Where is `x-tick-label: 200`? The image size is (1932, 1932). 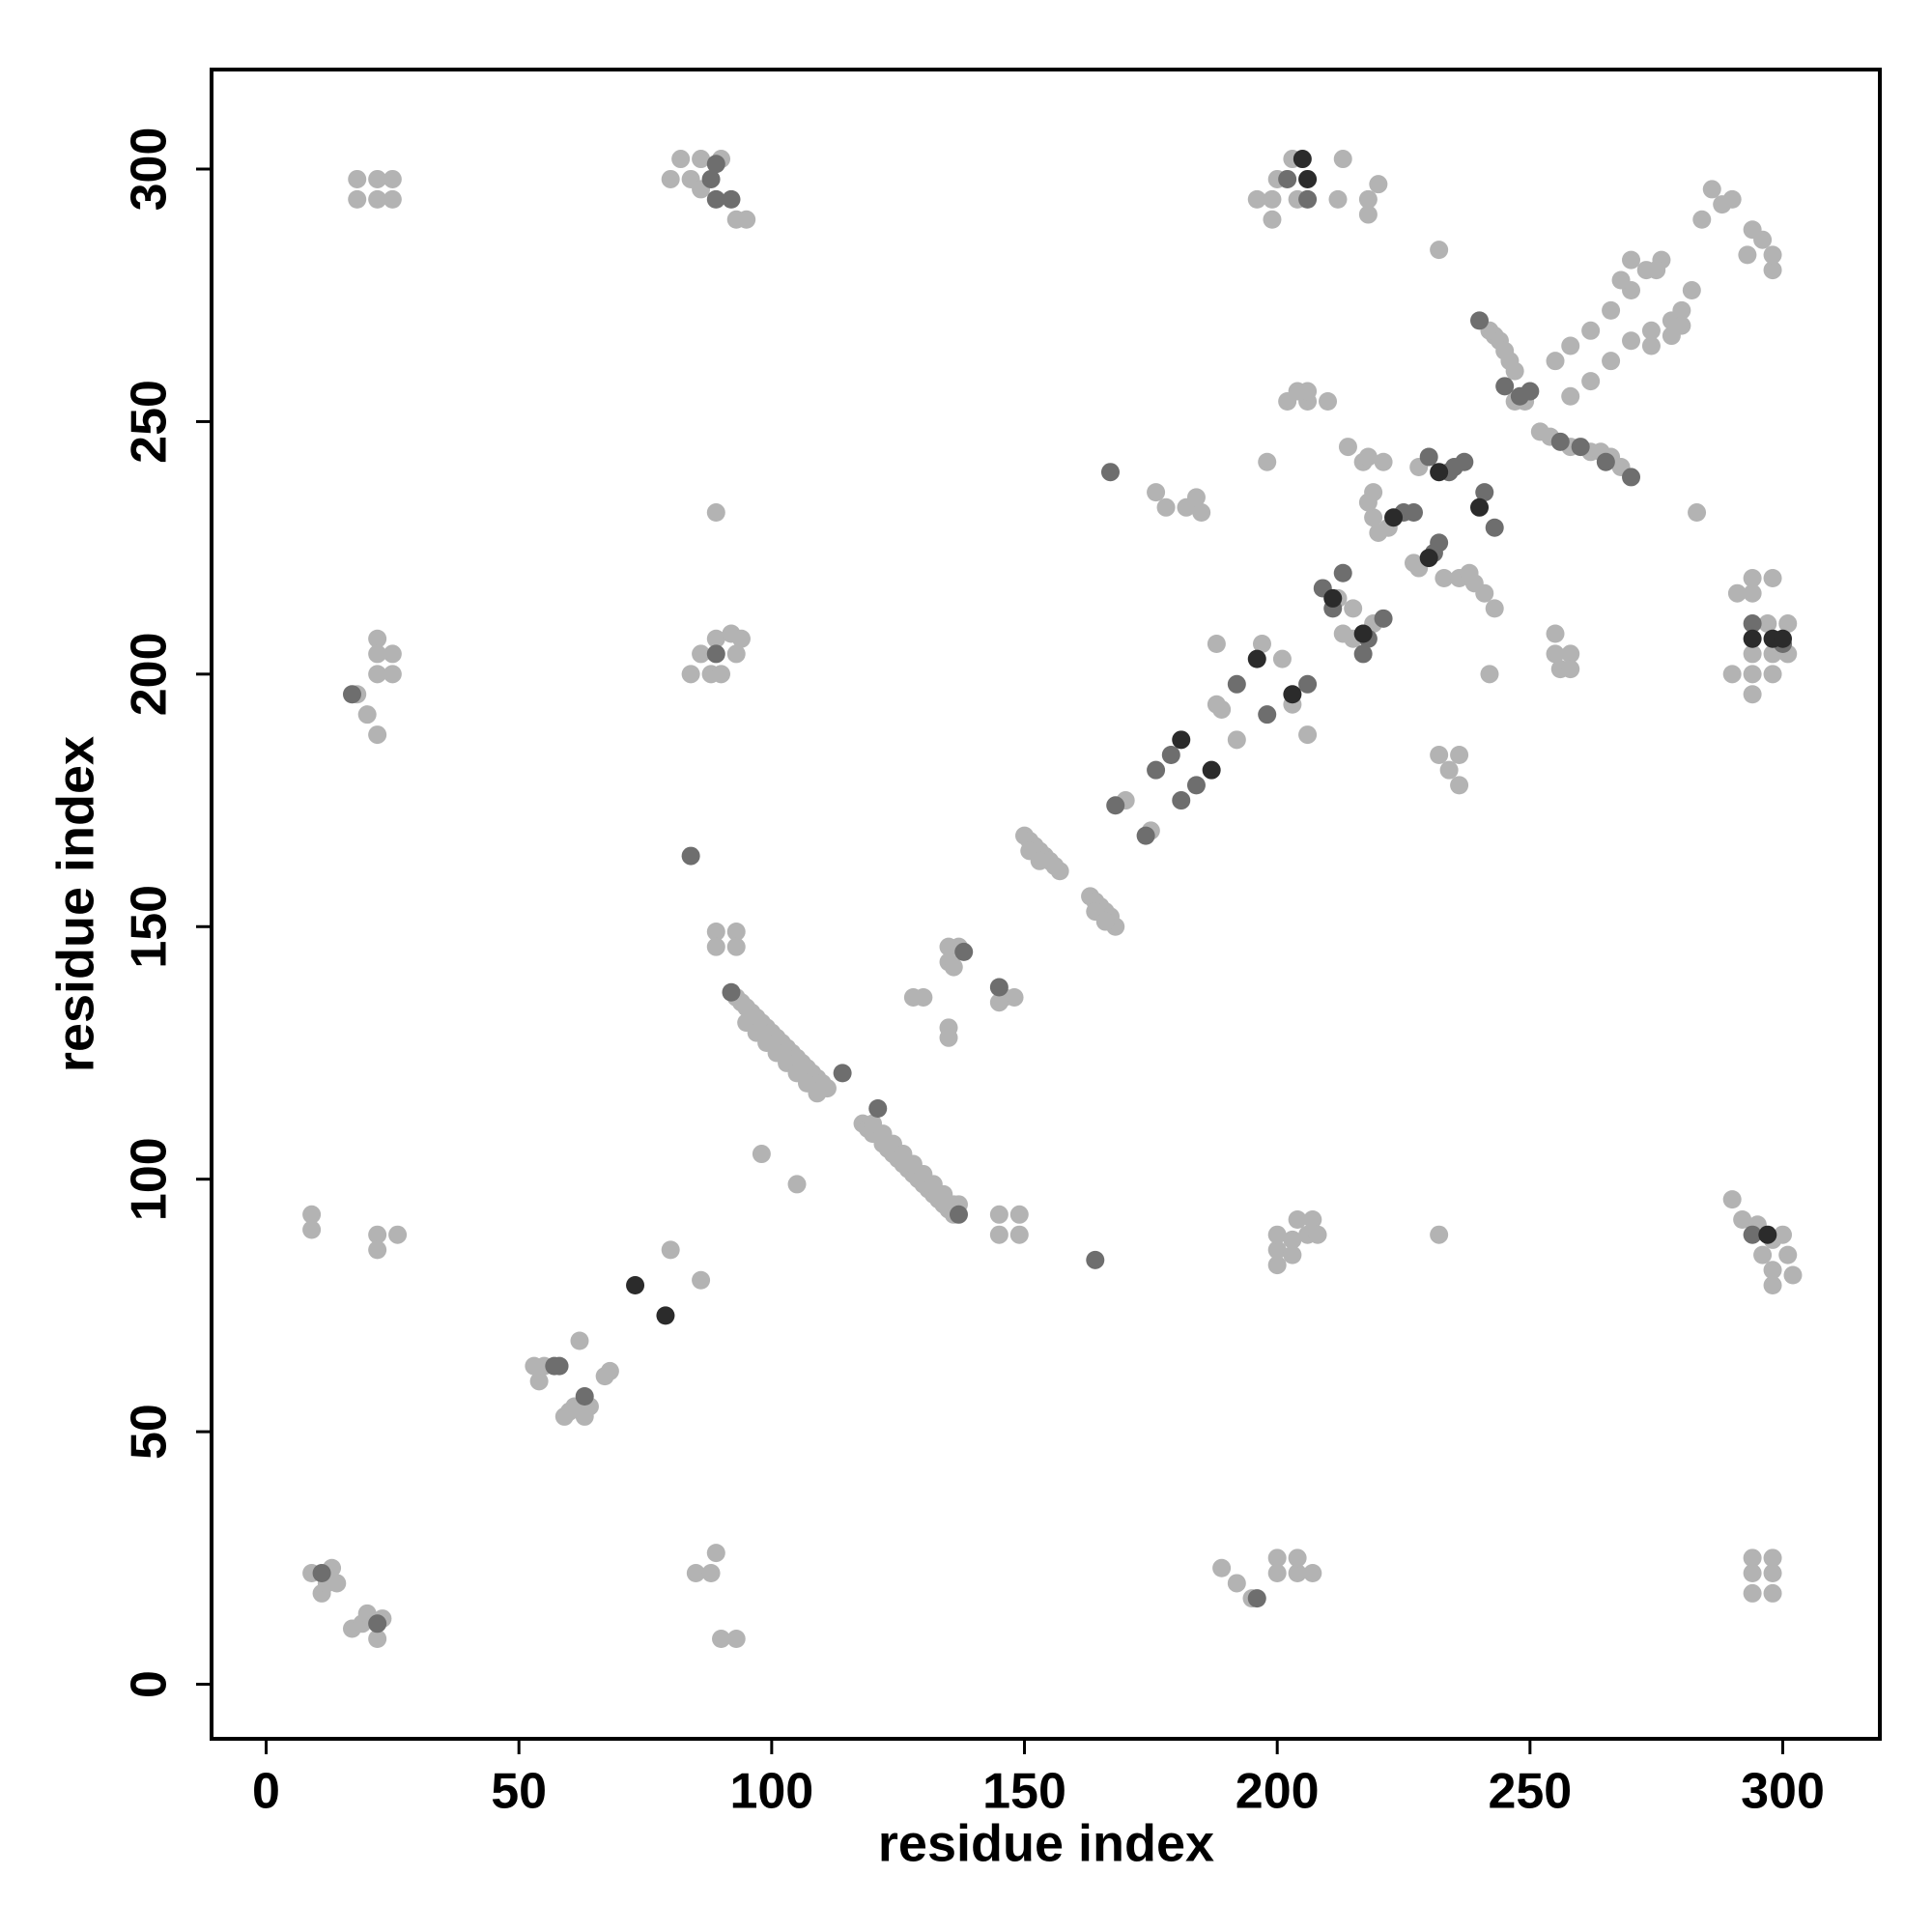 x-tick-label: 200 is located at coordinates (1278, 1792).